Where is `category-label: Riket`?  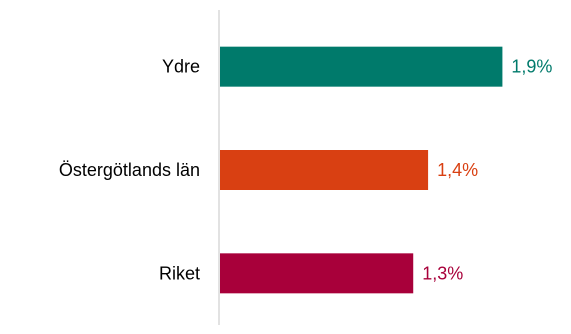 category-label: Riket is located at coordinates (179, 273).